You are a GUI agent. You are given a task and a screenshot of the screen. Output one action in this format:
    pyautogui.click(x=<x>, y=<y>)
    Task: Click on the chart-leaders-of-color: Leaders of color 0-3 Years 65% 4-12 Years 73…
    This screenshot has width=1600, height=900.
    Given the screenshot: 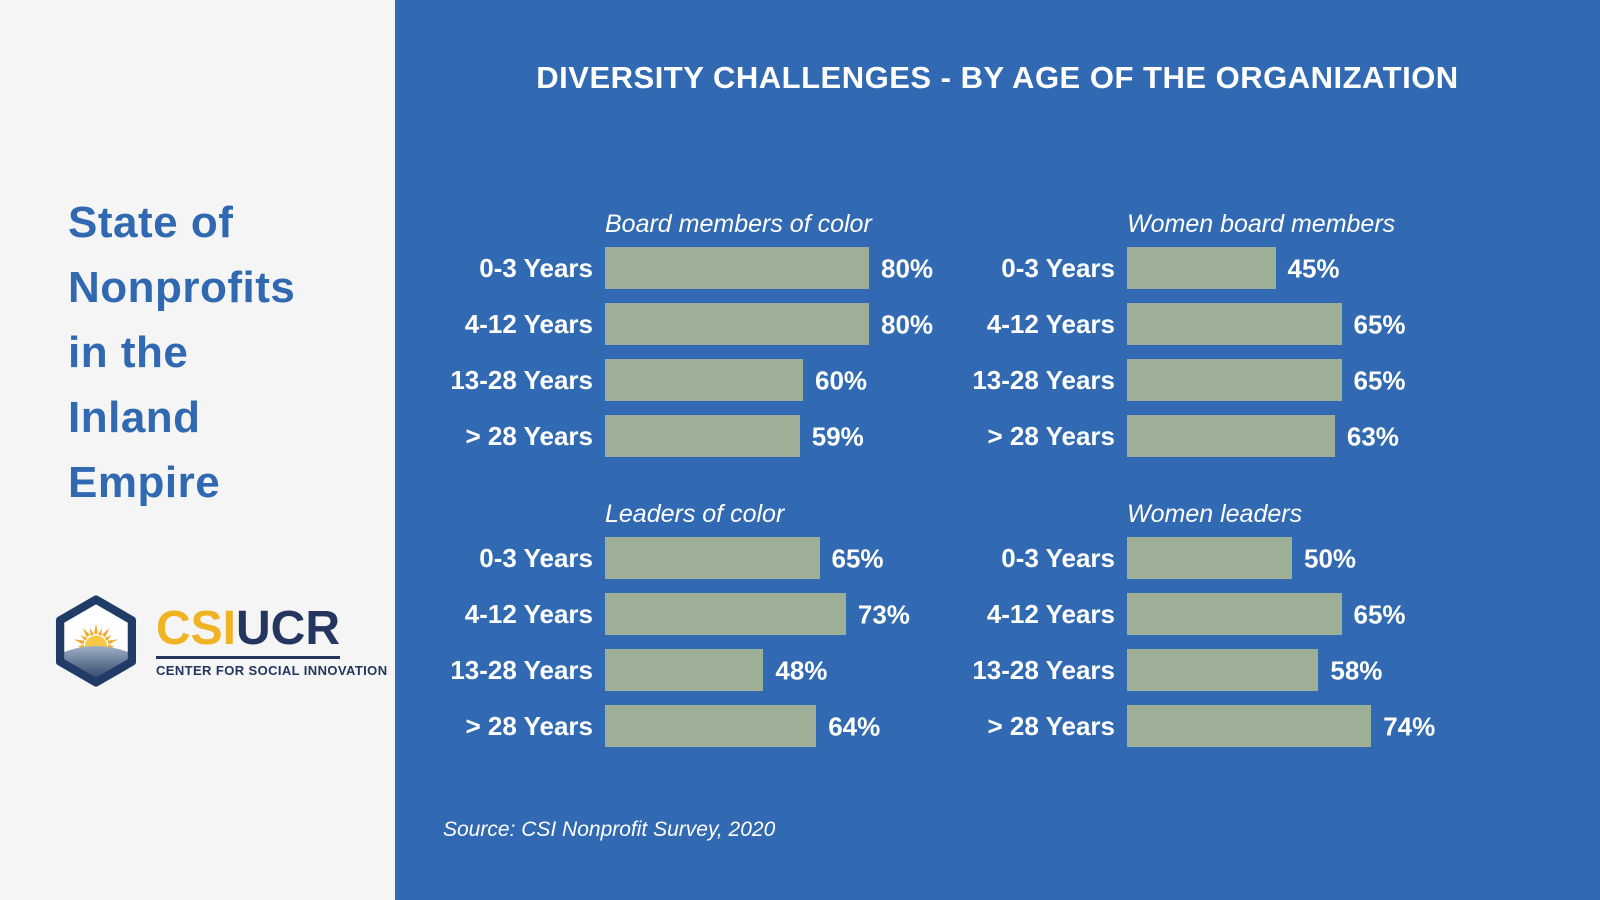 What is the action you would take?
    pyautogui.click(x=686, y=630)
    